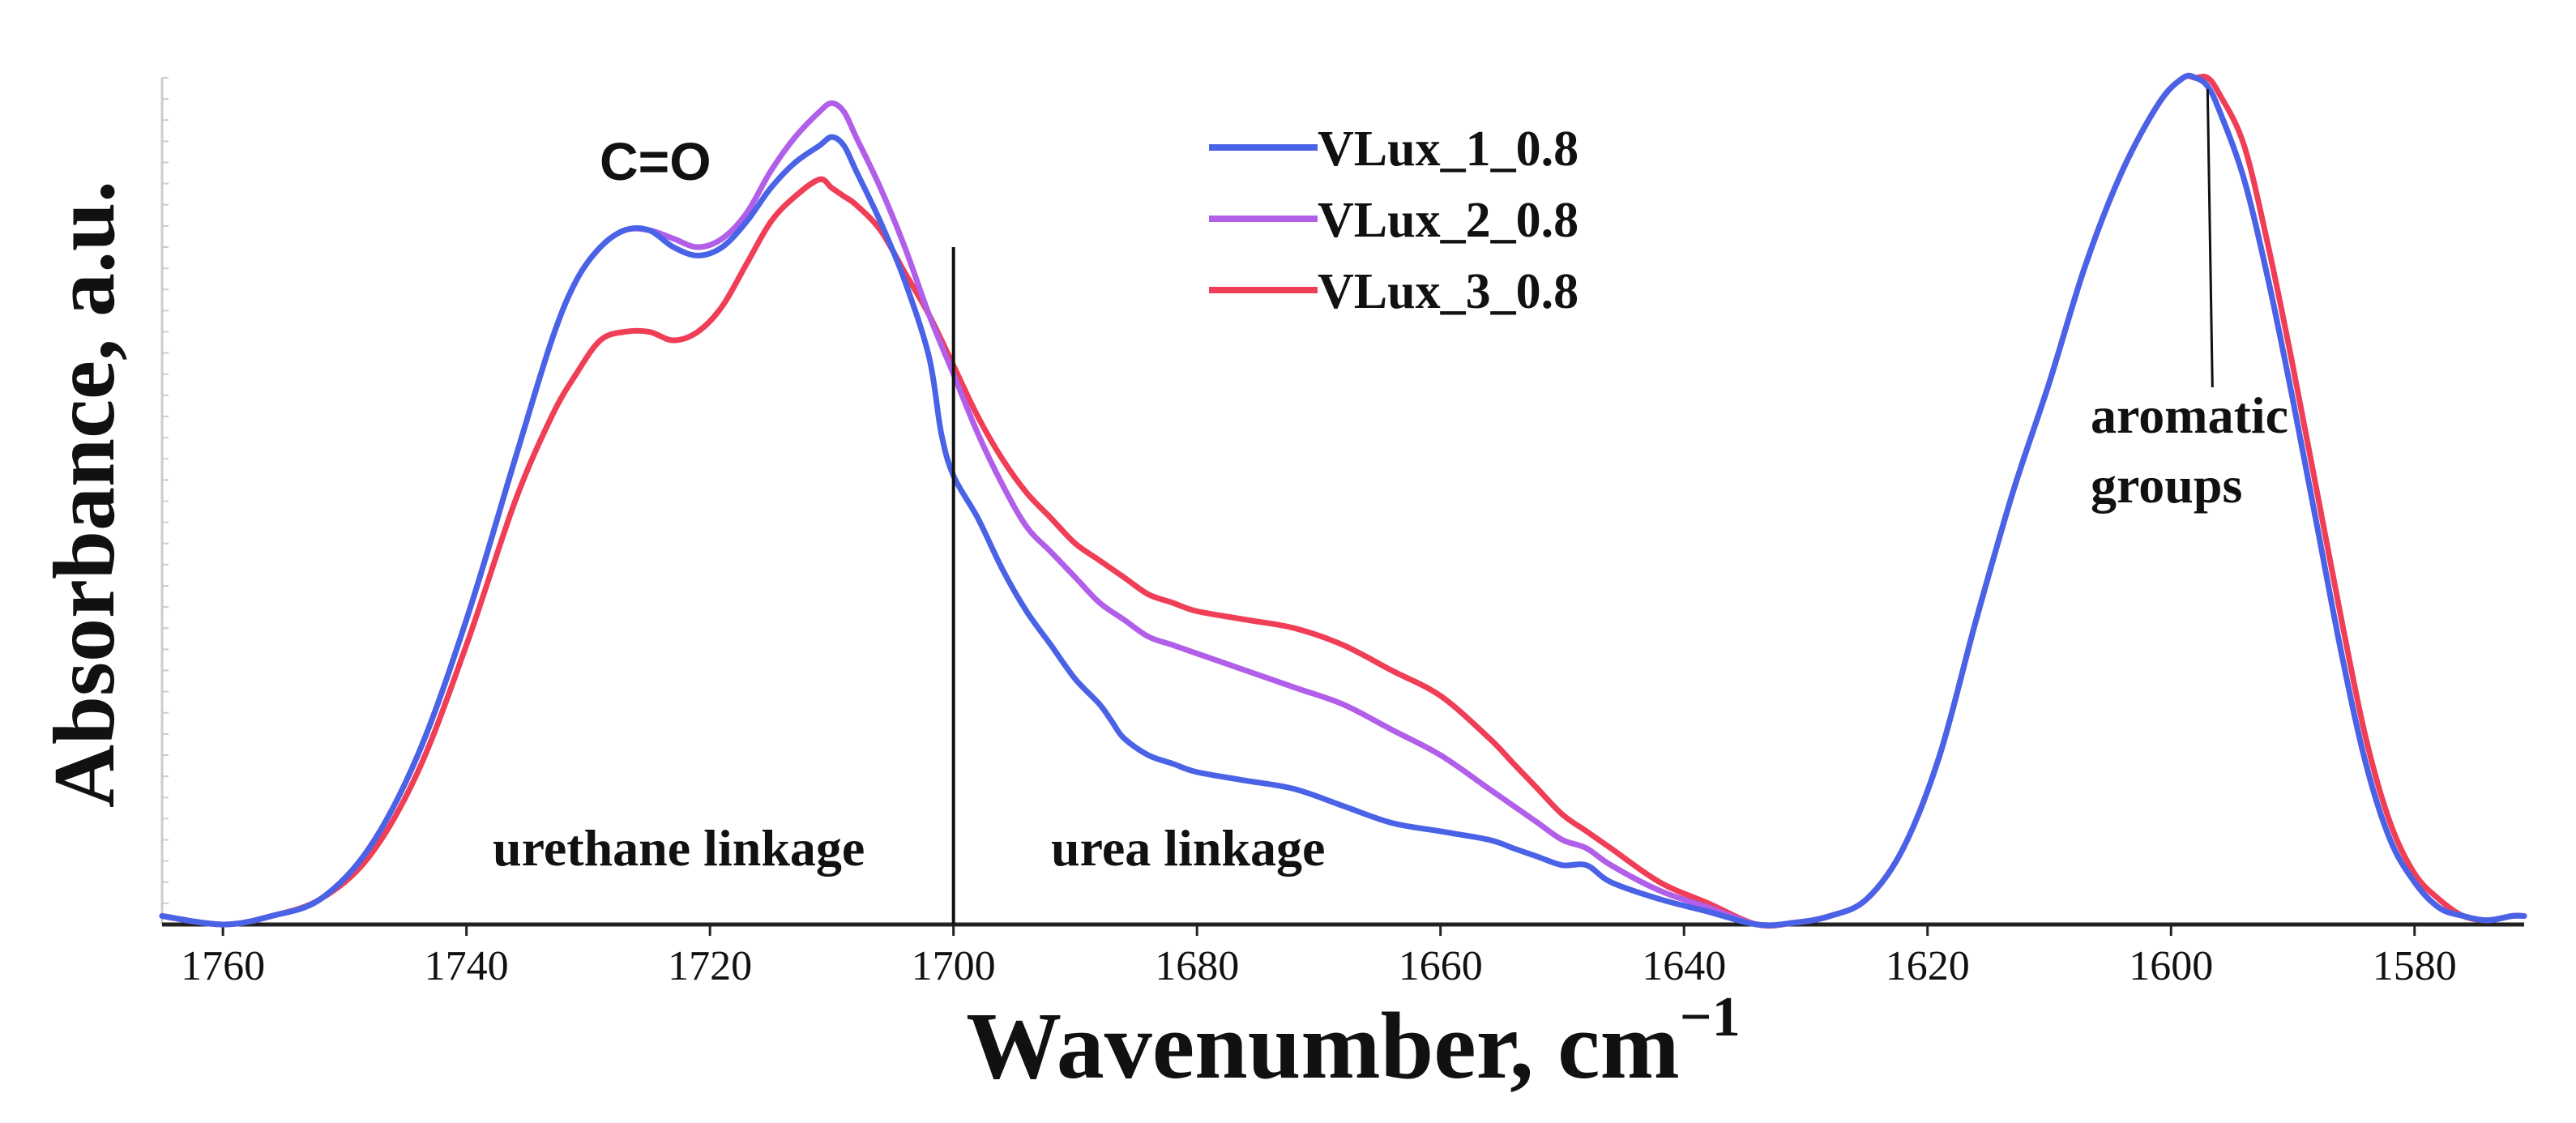 The width and height of the screenshot is (2576, 1123). I want to click on aromatic-marker-line, so click(2210, 238).